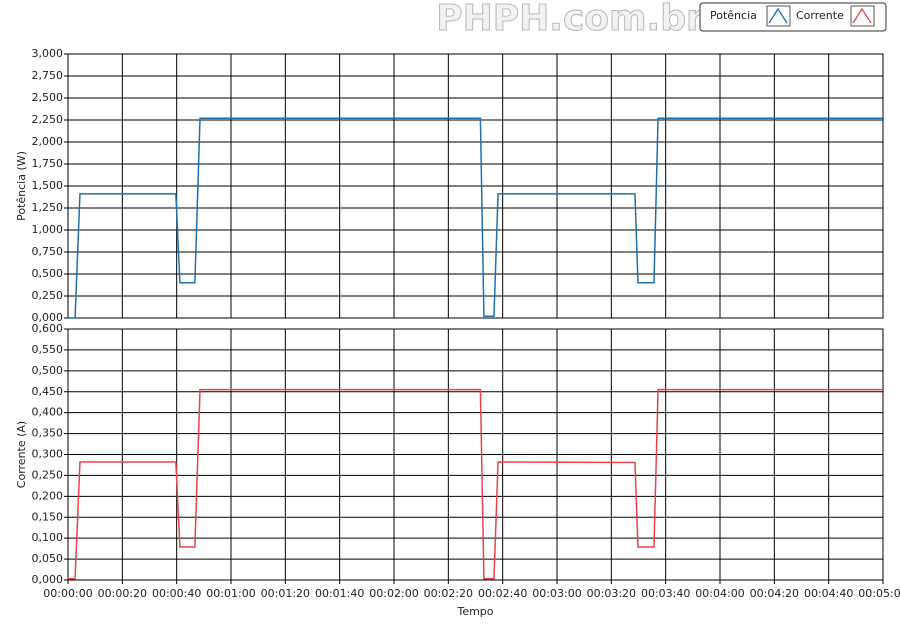 This screenshot has height=627, width=900. I want to click on y-tick-label: 0,600, so click(48, 328).